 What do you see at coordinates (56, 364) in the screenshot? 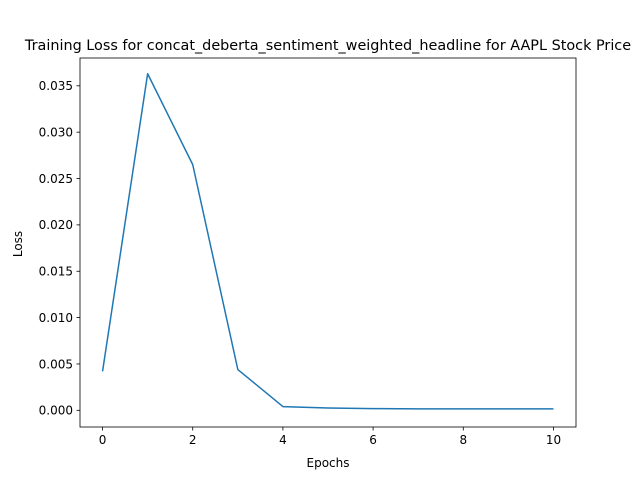
I see `y-tick-label: 0.005` at bounding box center [56, 364].